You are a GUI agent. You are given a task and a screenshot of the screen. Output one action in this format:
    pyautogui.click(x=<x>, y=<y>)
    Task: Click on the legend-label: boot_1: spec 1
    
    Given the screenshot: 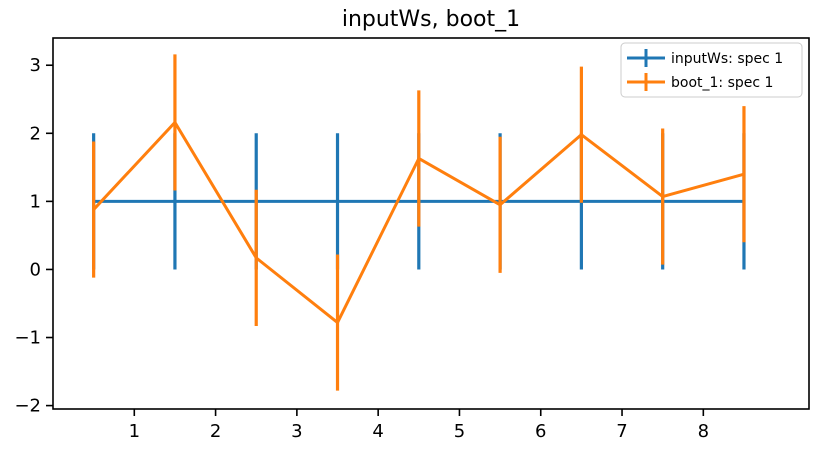 What is the action you would take?
    pyautogui.click(x=722, y=83)
    